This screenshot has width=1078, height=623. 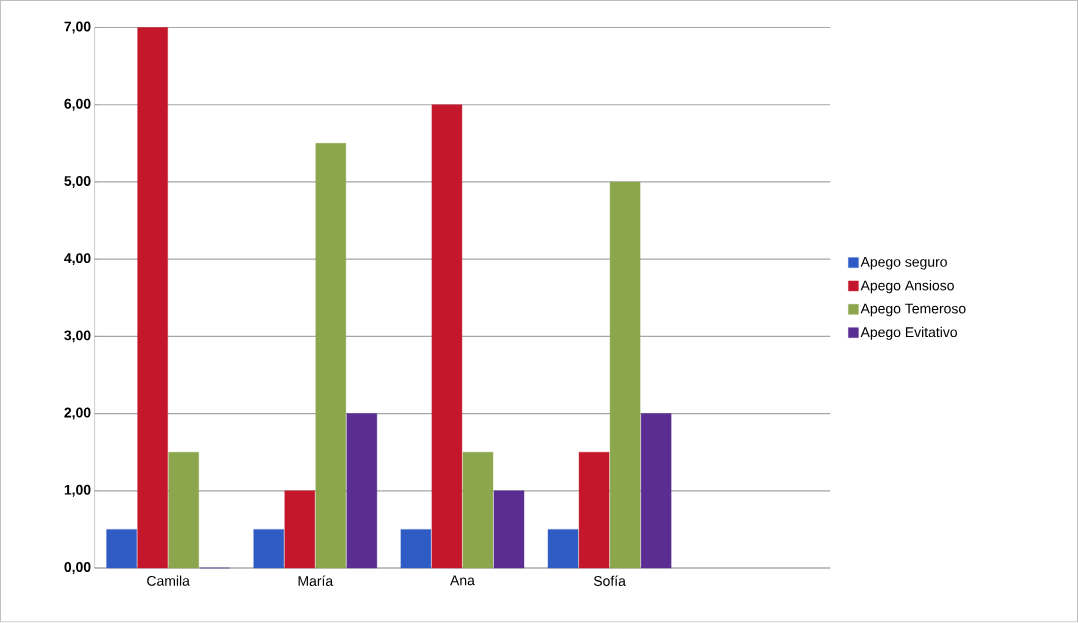 I want to click on x-tick-label: Ana, so click(x=462, y=580).